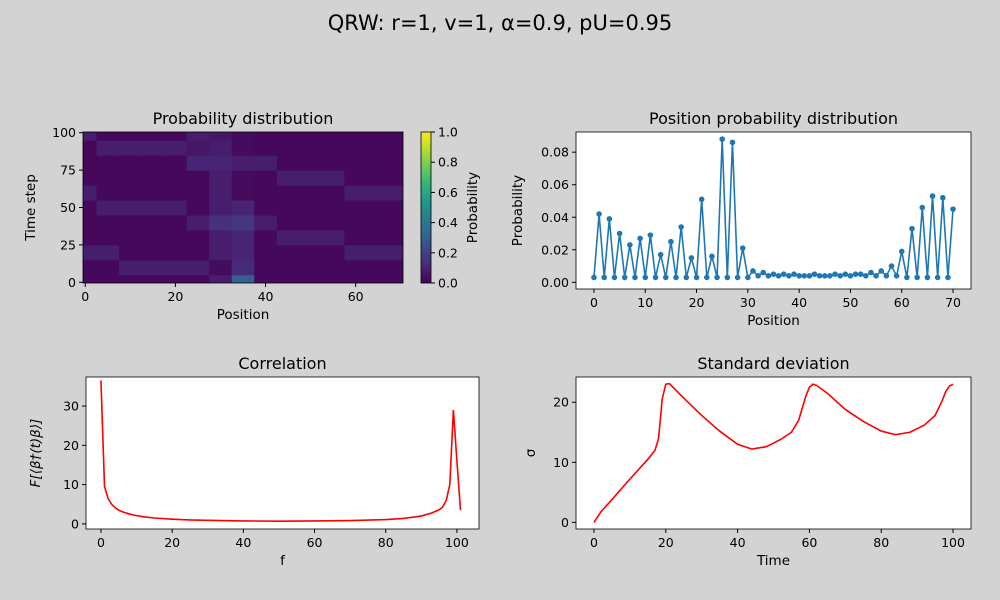 The width and height of the screenshot is (1000, 600). What do you see at coordinates (773, 561) in the screenshot?
I see `x-axis-label: Time` at bounding box center [773, 561].